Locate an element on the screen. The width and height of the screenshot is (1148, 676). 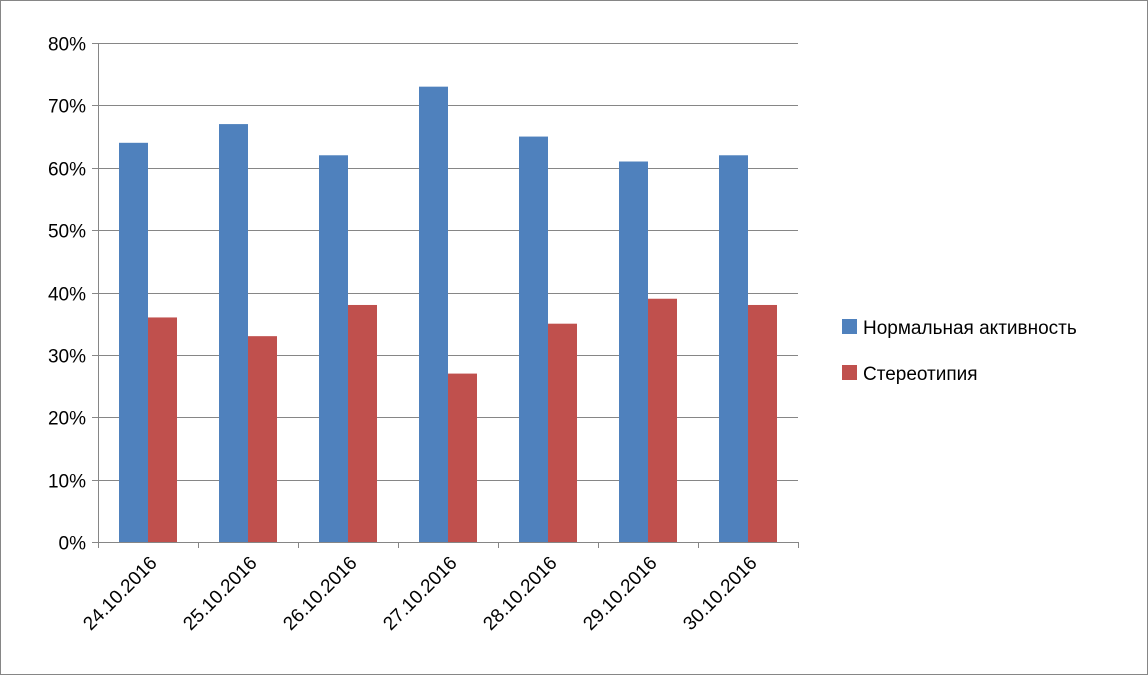
x-tick-label: 30.10.2016 is located at coordinates (720, 594).